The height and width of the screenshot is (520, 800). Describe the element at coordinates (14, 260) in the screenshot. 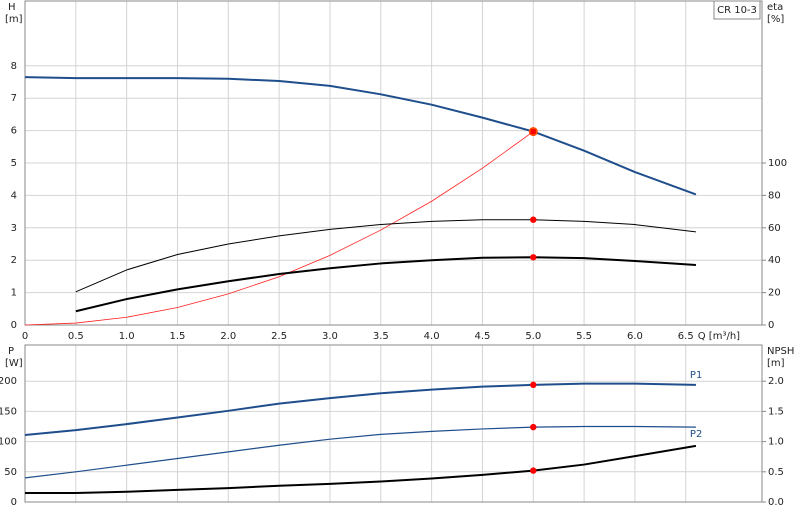

I see `y-tick-label: 2` at that location.